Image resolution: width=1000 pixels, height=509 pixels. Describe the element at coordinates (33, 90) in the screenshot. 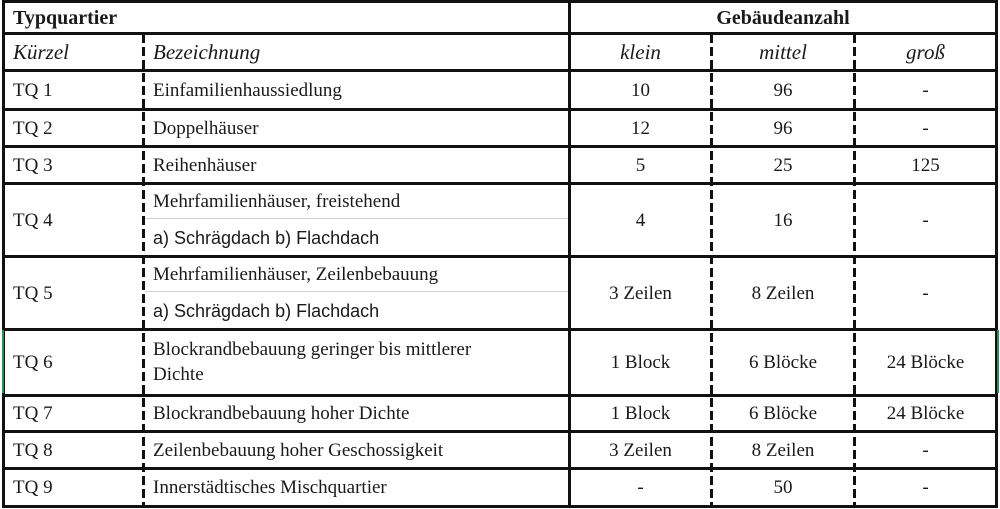

I see `row-code: TQ 1` at that location.